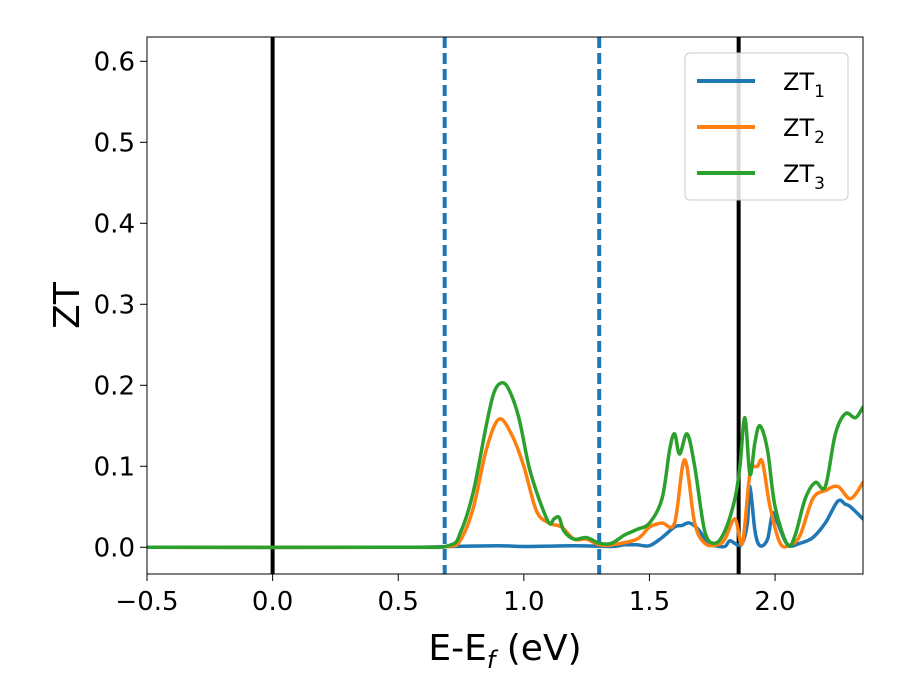 The image size is (900, 700). What do you see at coordinates (114, 62) in the screenshot?
I see `y-tick-label: 0.6` at bounding box center [114, 62].